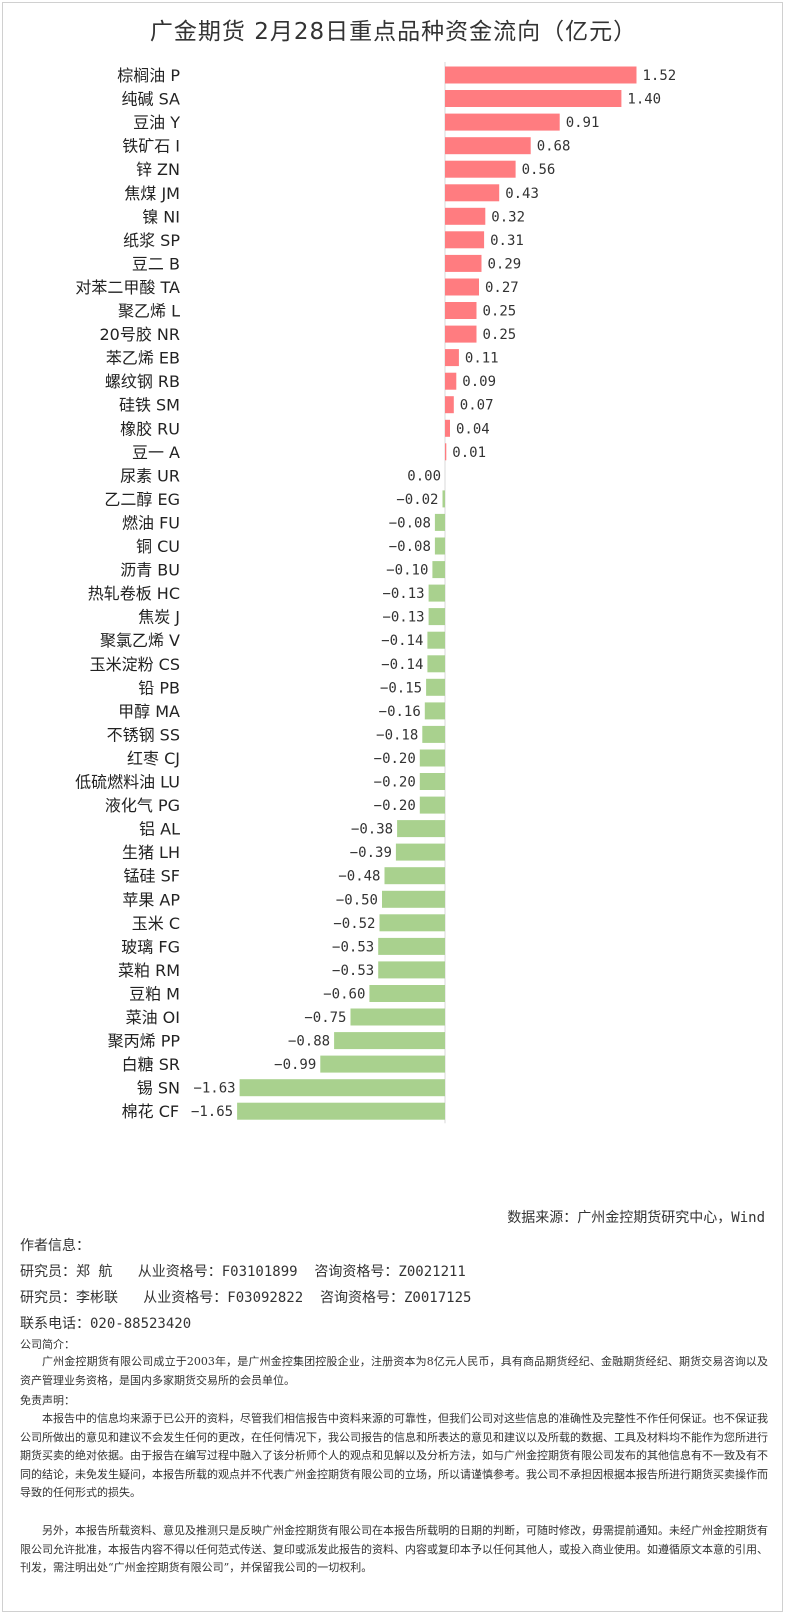 The image size is (787, 1616). I want to click on category-label: 热轧卷板 HC, so click(134, 593).